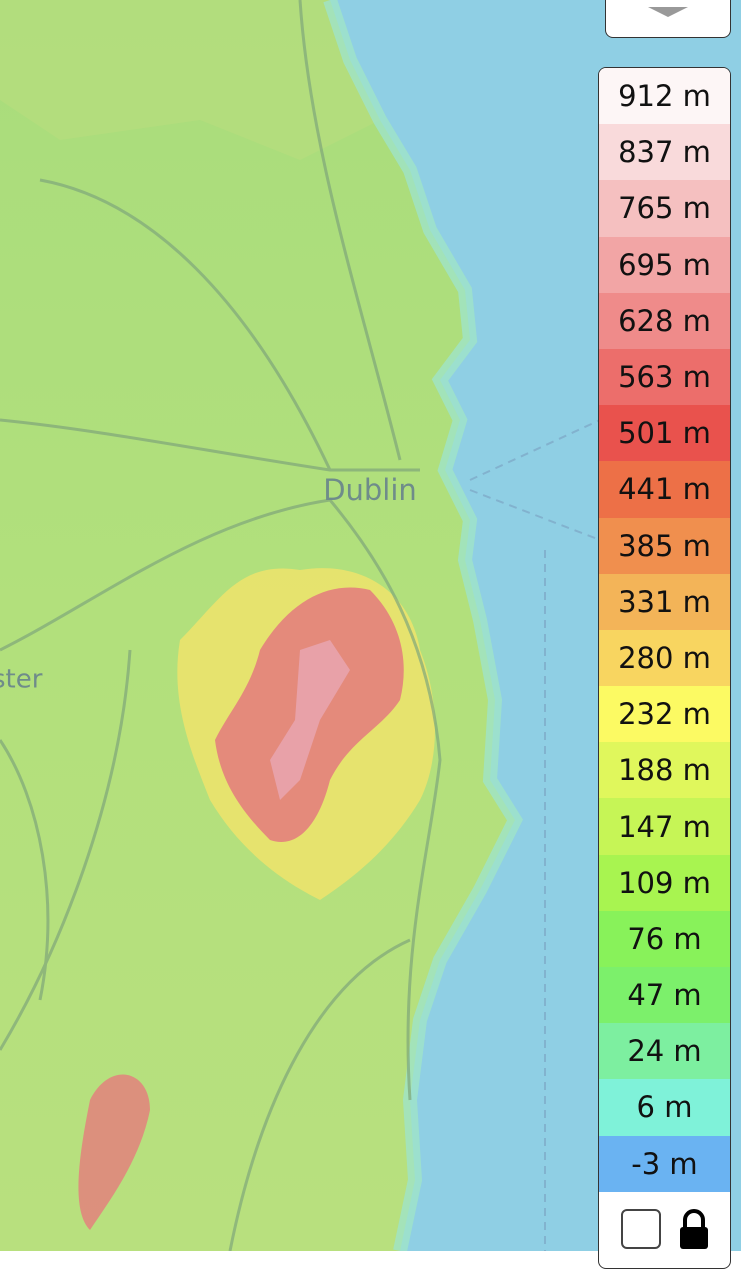 The image size is (741, 1269). I want to click on legend-item: 280 m, so click(664, 658).